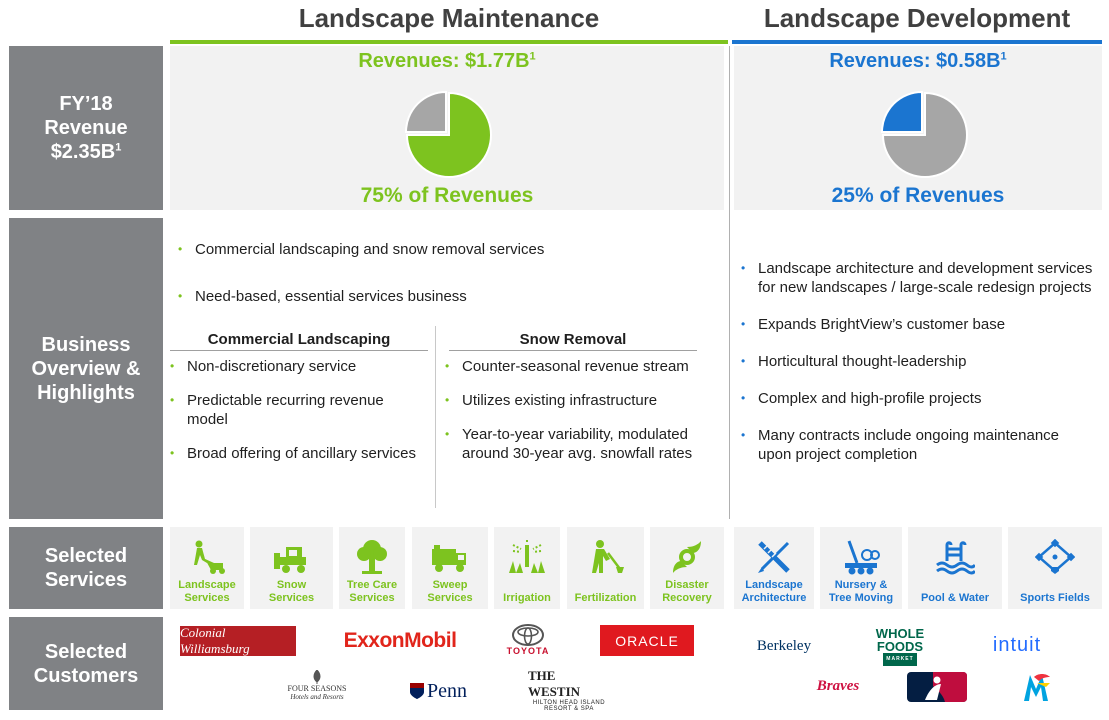 The width and height of the screenshot is (1109, 720). I want to click on row-label-services: Selected Services, so click(86, 568).